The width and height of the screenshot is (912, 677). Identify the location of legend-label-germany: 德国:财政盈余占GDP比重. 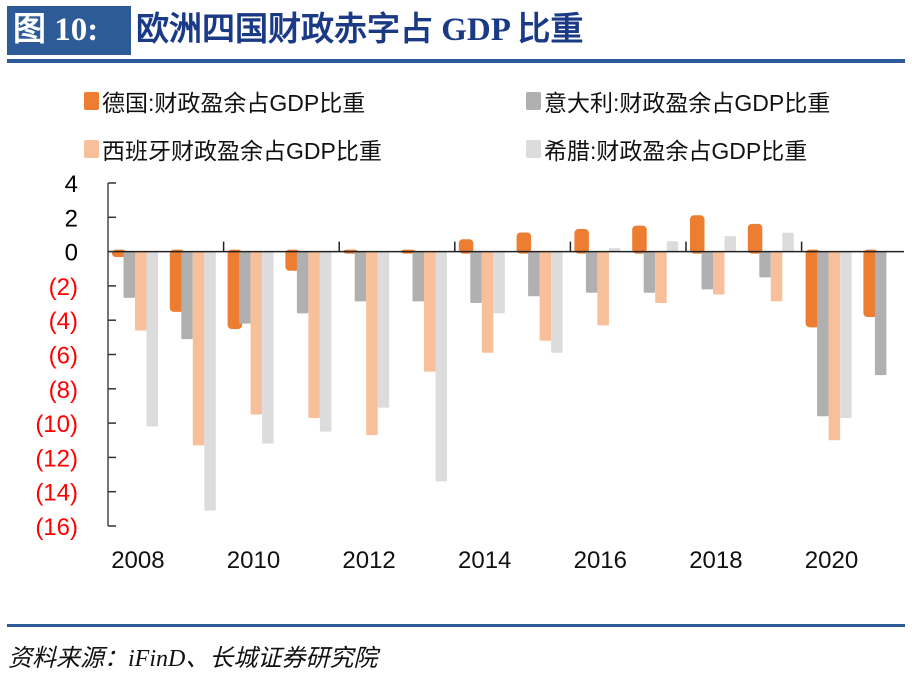
(234, 103).